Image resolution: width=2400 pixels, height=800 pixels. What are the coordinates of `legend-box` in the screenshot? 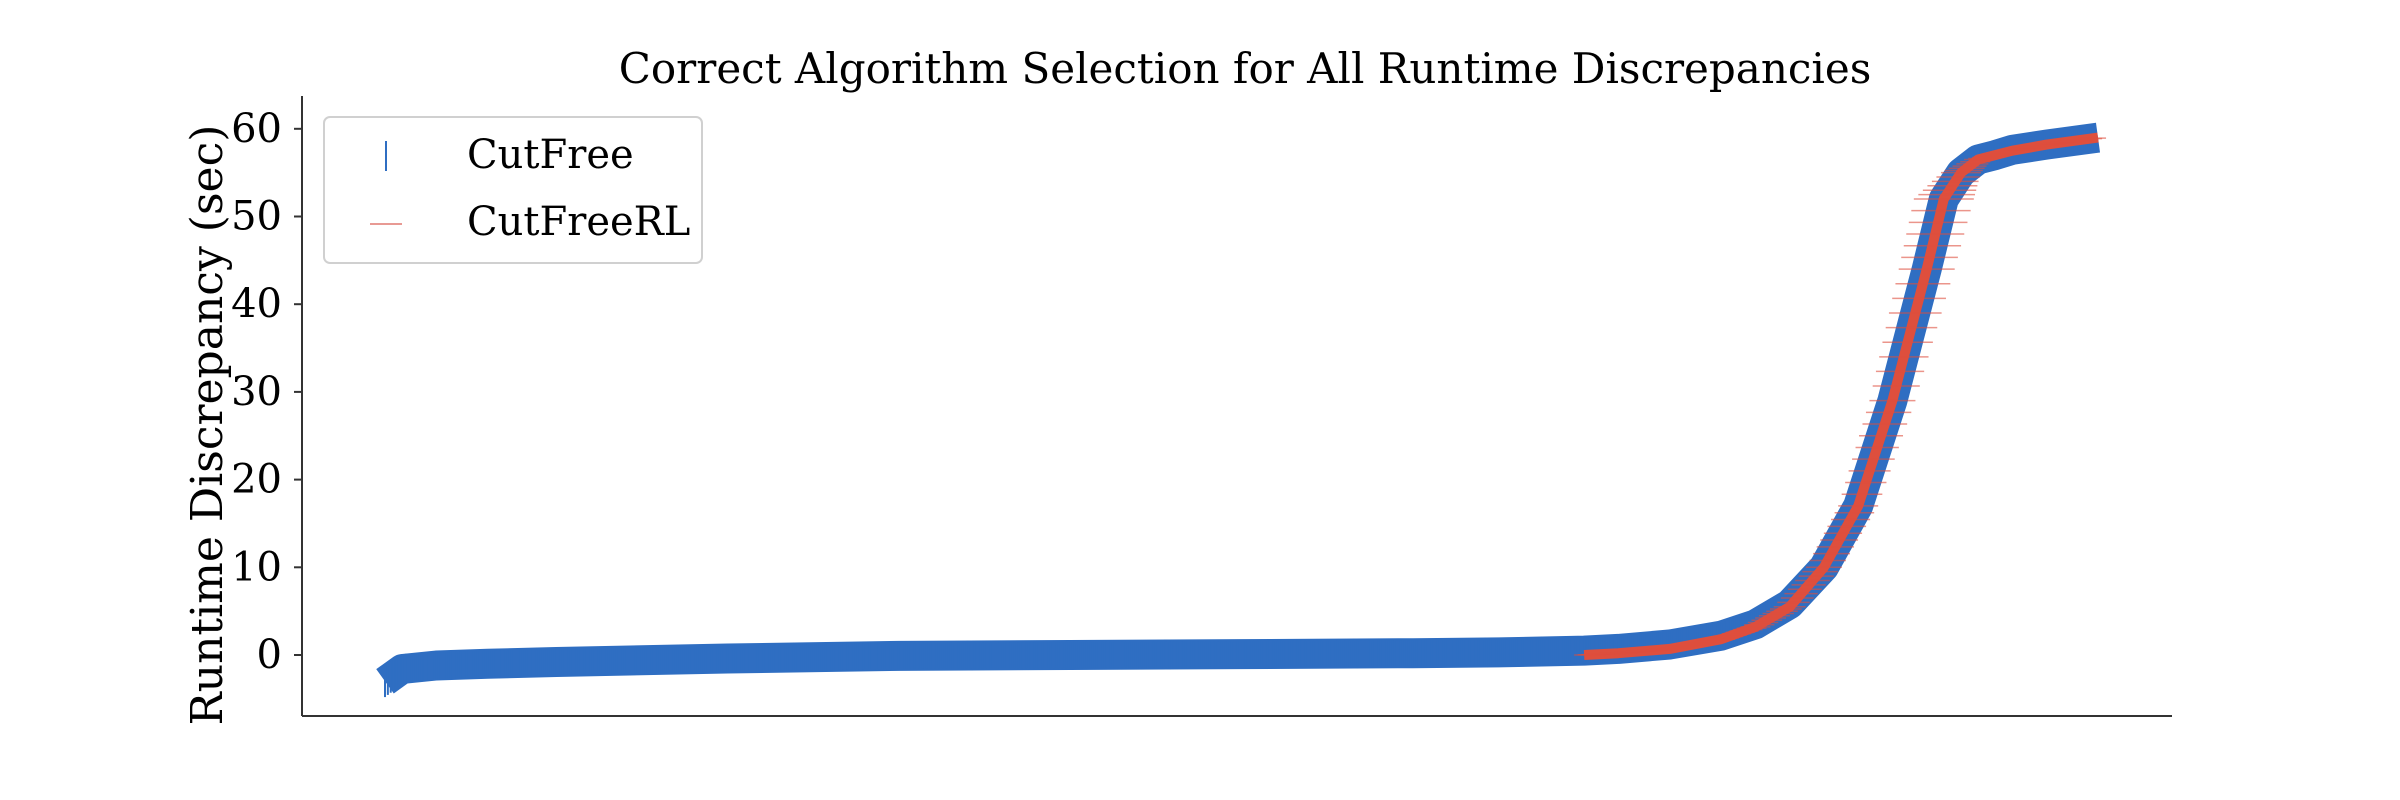 It's located at (513, 190).